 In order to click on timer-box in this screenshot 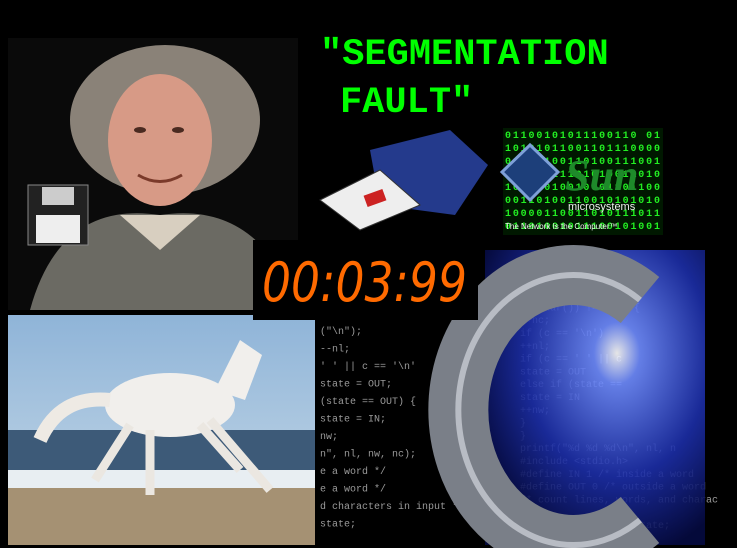, I will do `click(365, 280)`.